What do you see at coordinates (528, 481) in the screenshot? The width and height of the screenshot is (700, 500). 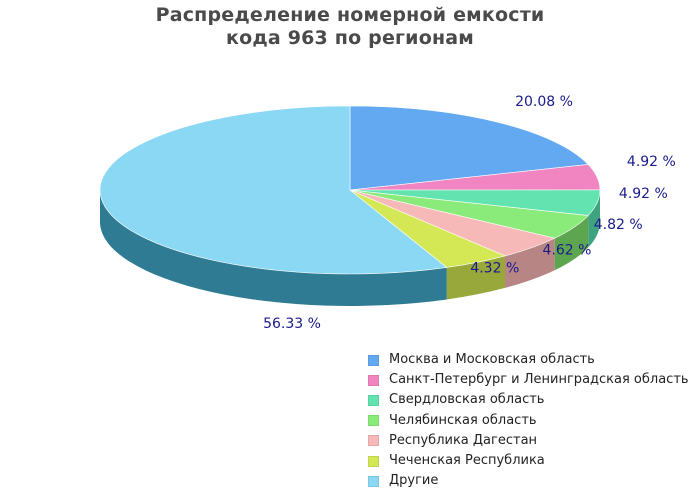 I see `legend-item-7: Другие` at bounding box center [528, 481].